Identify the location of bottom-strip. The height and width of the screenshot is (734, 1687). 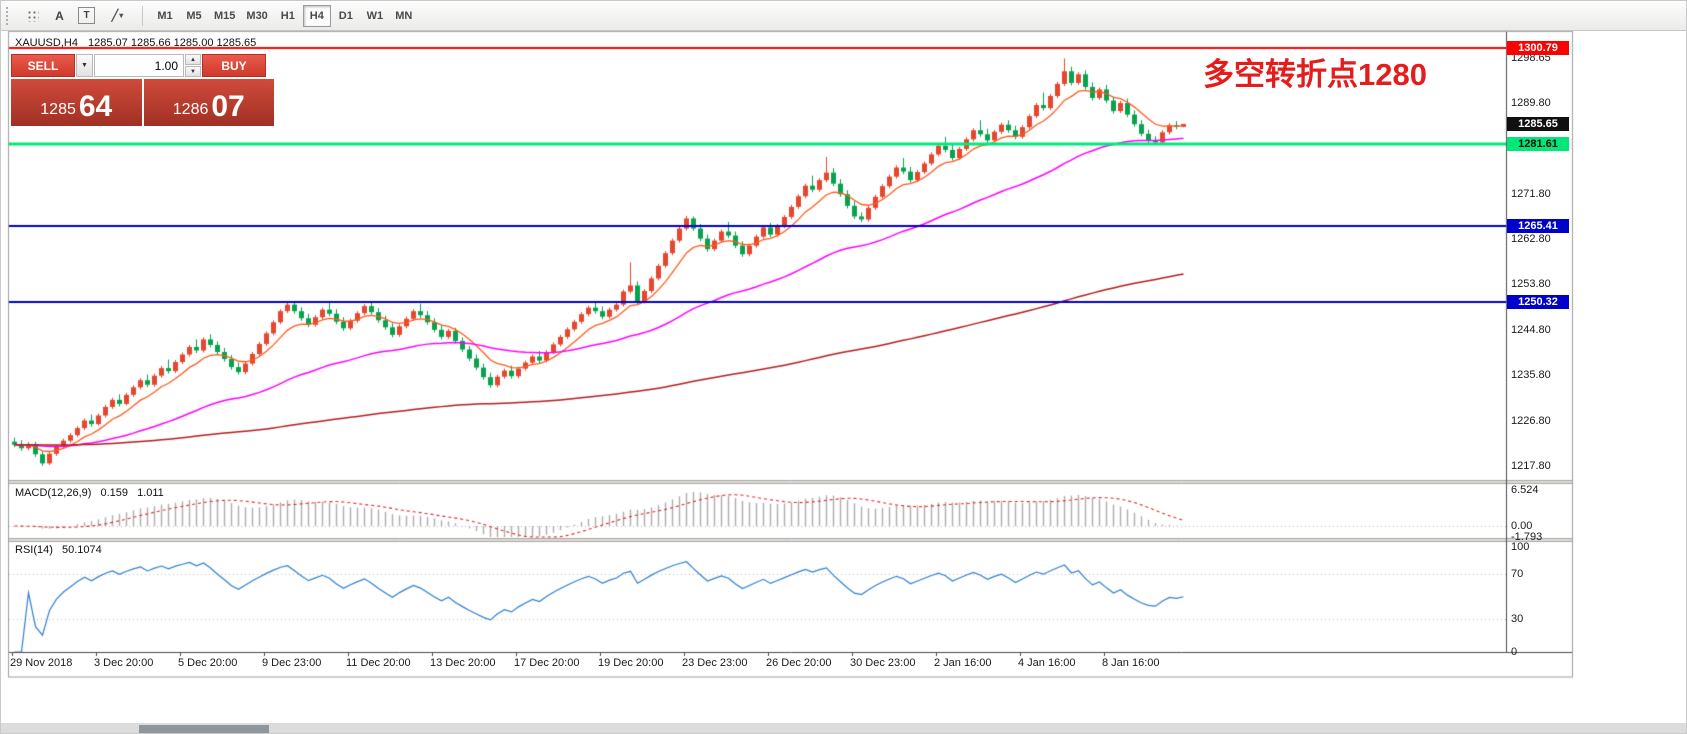
(843, 728).